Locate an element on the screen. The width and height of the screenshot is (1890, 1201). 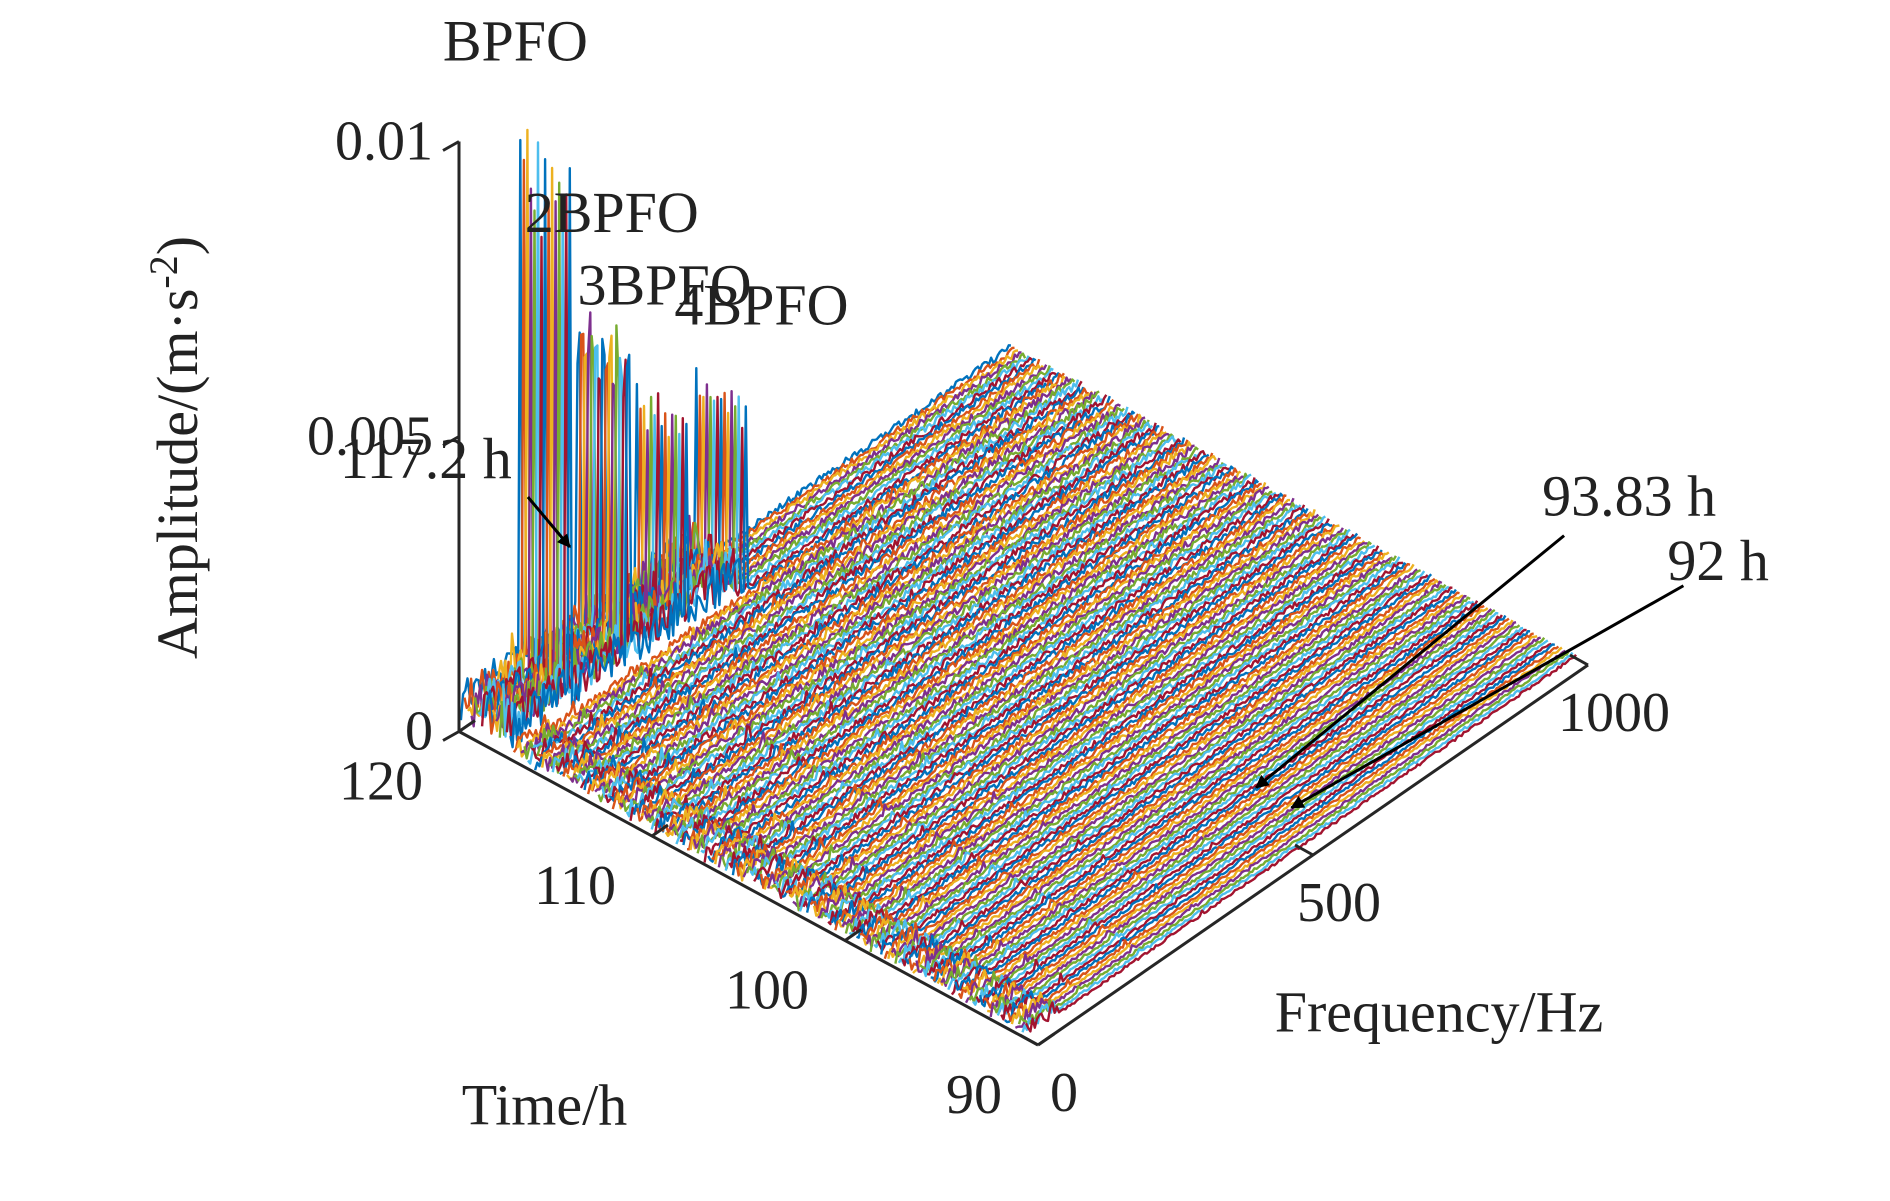
arrow-117-2h is located at coordinates (549, 522).